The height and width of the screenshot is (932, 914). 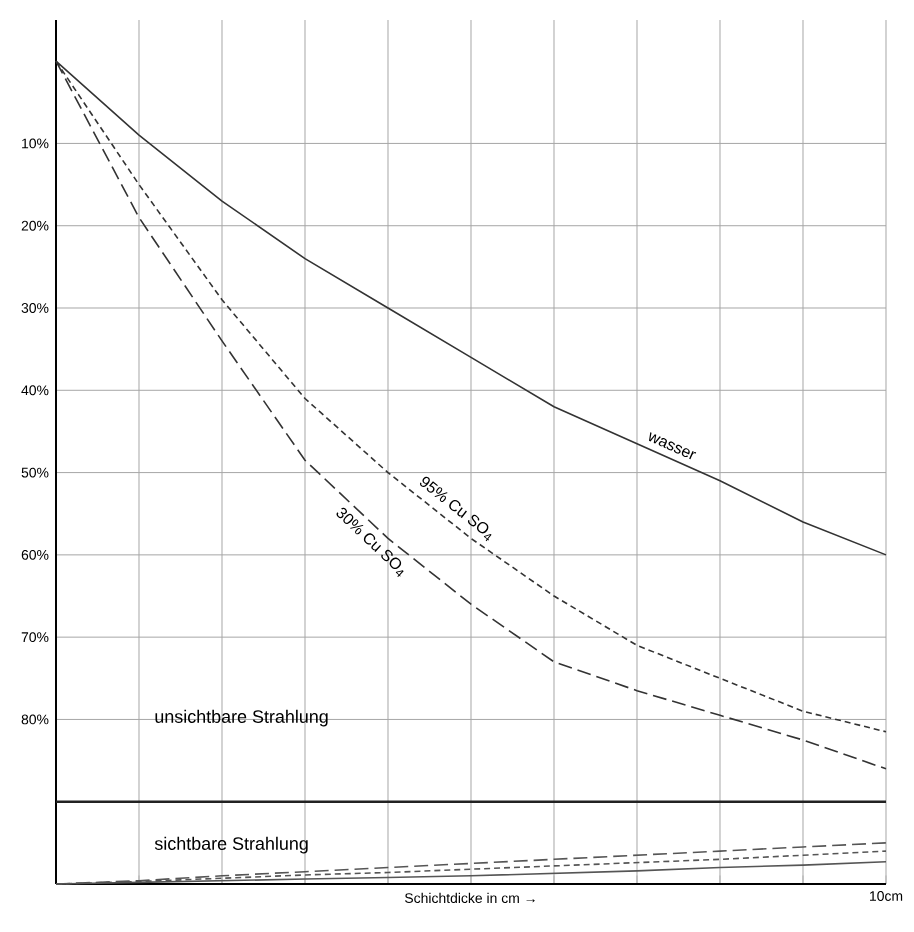 What do you see at coordinates (231, 845) in the screenshot?
I see `annotation: sichtbare Strahlung` at bounding box center [231, 845].